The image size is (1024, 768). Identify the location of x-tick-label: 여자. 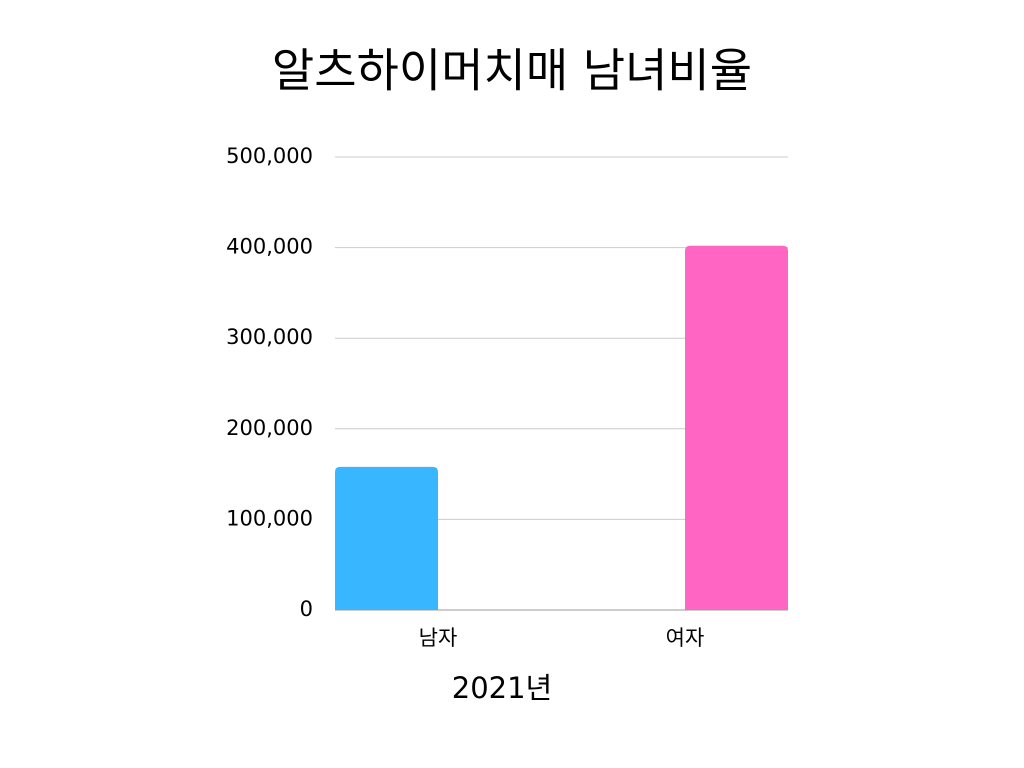
(685, 638).